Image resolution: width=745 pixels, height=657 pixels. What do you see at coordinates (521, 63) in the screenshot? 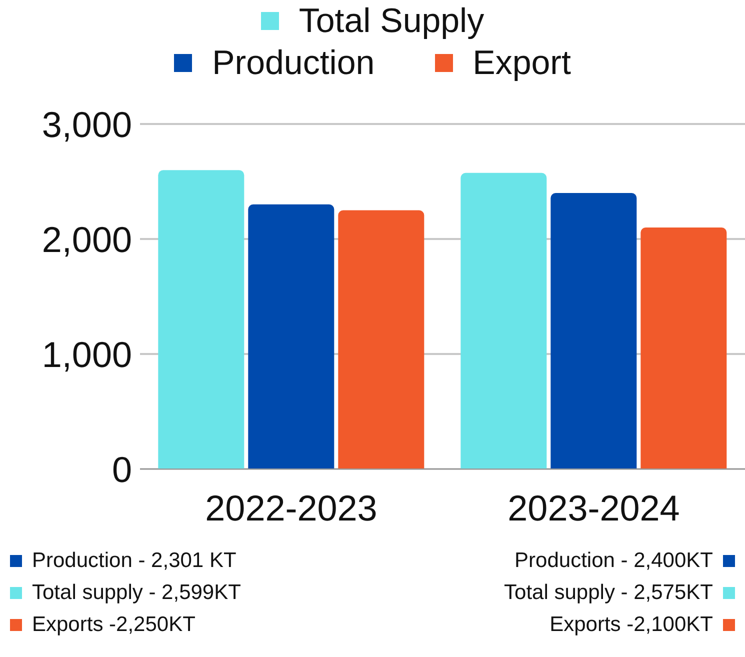
I see `legend-label: Export` at bounding box center [521, 63].